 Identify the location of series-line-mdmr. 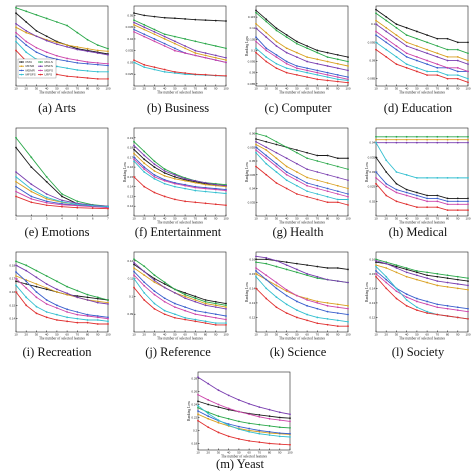
(180, 174).